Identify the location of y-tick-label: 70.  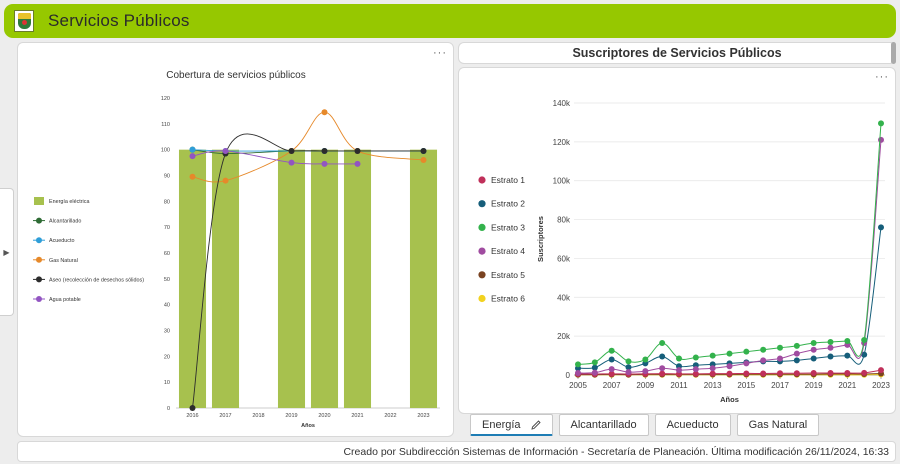
(167, 228).